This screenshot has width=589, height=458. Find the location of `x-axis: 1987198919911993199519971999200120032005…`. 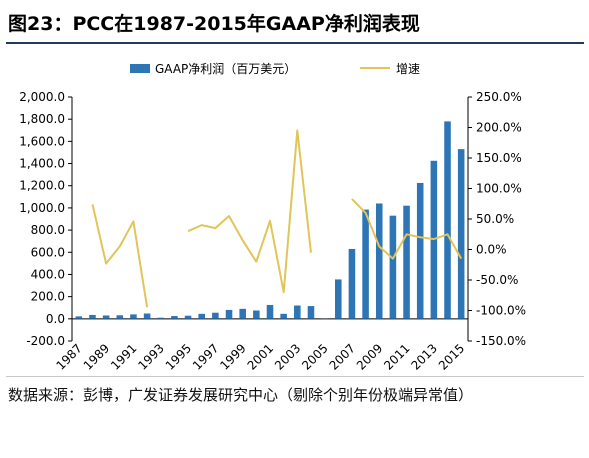

x-axis: 1987198919911993199519971999200120032005… is located at coordinates (260, 345).